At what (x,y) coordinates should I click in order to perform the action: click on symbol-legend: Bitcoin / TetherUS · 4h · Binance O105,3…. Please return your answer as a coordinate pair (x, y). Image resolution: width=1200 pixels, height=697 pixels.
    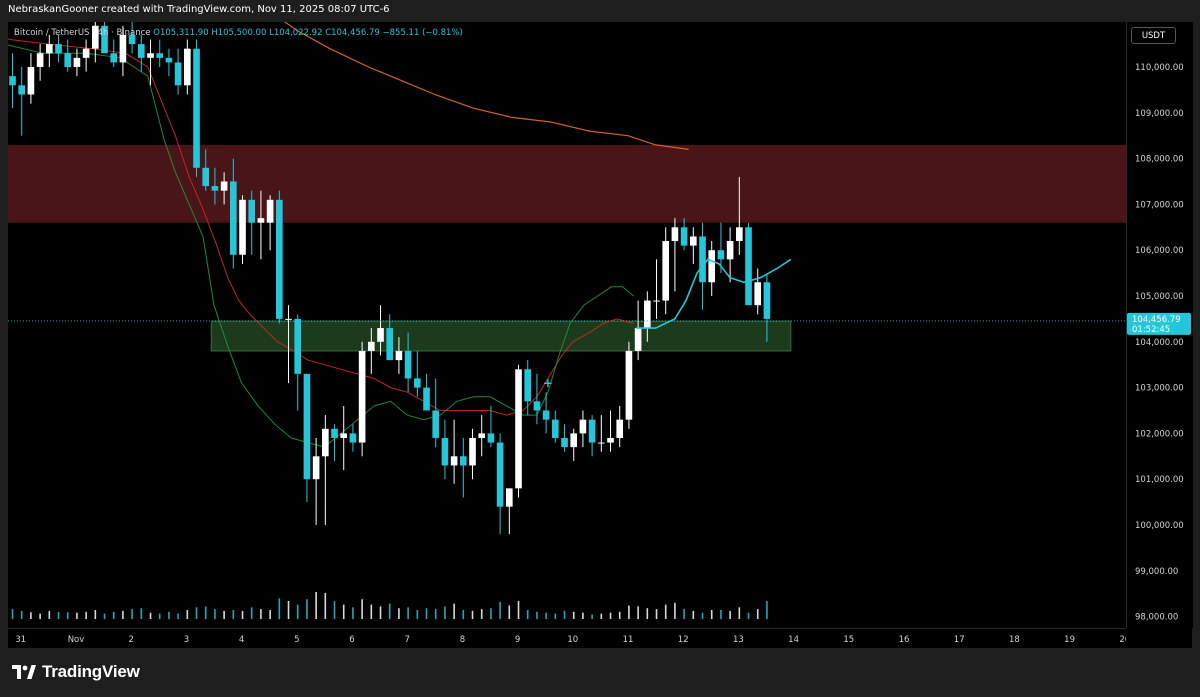
    Looking at the image, I should click on (238, 33).